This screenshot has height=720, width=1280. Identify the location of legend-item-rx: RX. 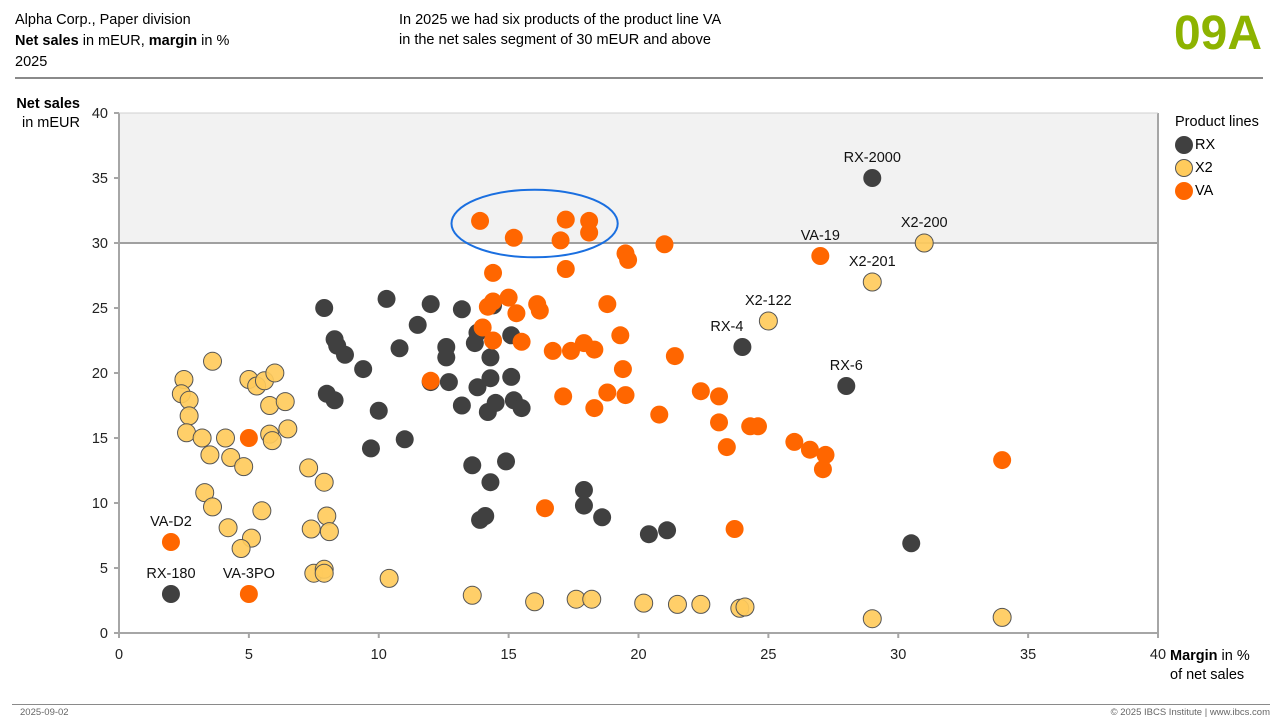
(1217, 144).